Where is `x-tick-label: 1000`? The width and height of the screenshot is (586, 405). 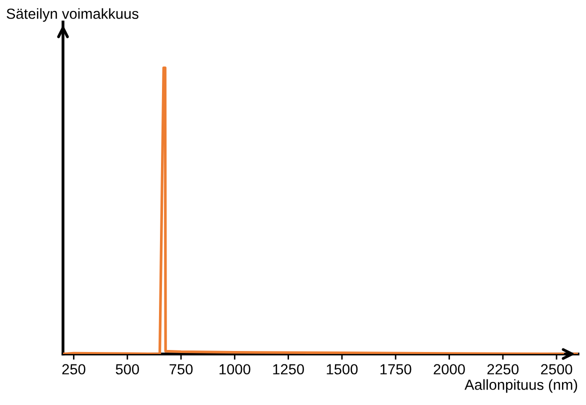
x-tick-label: 1000 is located at coordinates (235, 369).